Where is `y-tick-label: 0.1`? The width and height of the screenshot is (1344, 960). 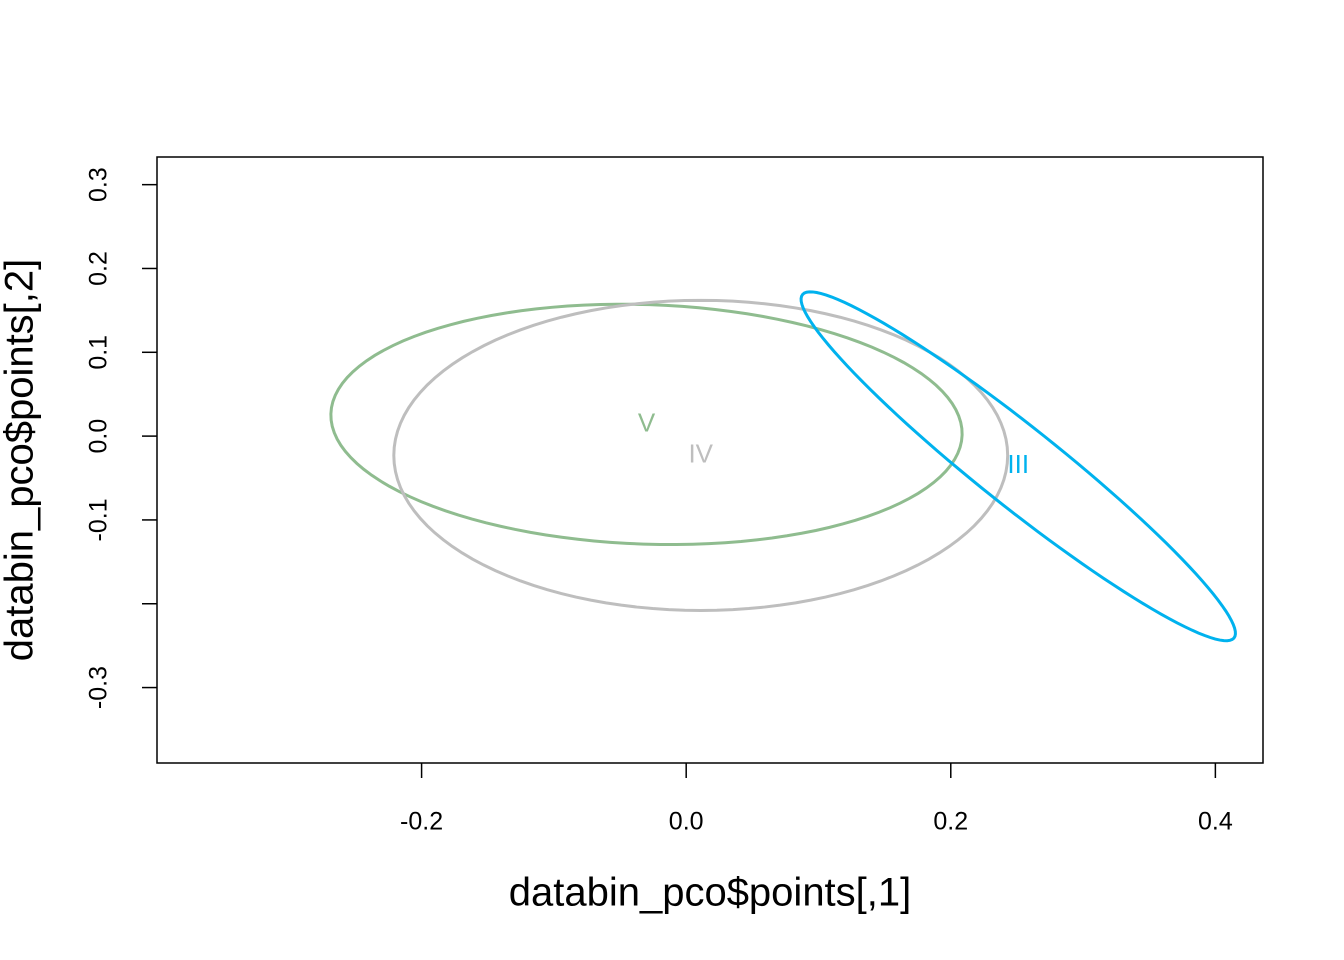
y-tick-label: 0.1 is located at coordinates (99, 352).